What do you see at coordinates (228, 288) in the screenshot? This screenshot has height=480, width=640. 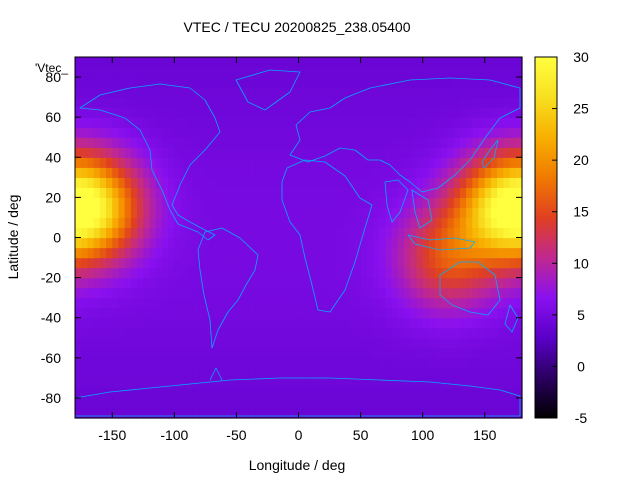 I see `coastline-south-america` at bounding box center [228, 288].